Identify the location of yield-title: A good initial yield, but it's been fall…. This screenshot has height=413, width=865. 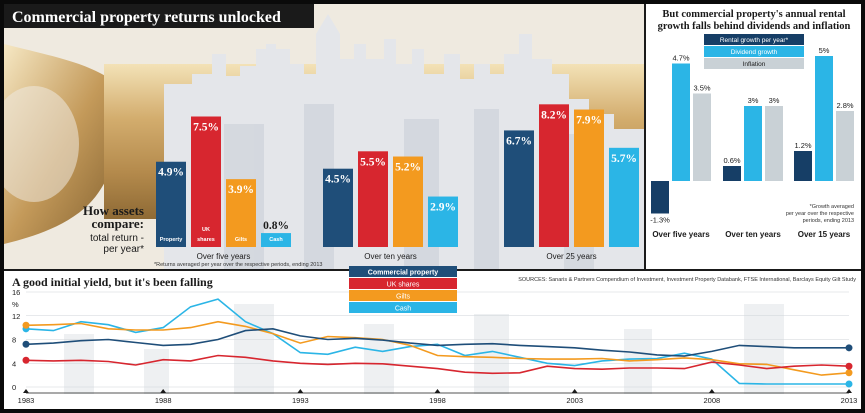
(112, 282).